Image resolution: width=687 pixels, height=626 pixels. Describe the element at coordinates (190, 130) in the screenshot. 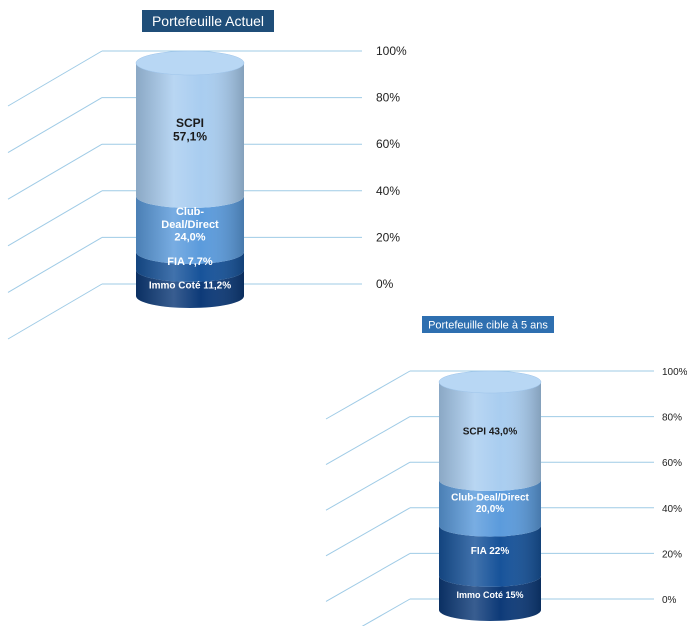

I see `data-label-scpi: SCPI 57,1%` at that location.